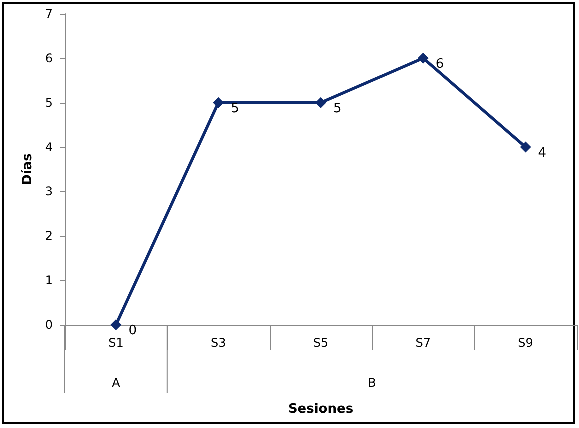 This screenshot has height=428, width=579. Describe the element at coordinates (49, 103) in the screenshot. I see `y-tick-label: 5` at that location.